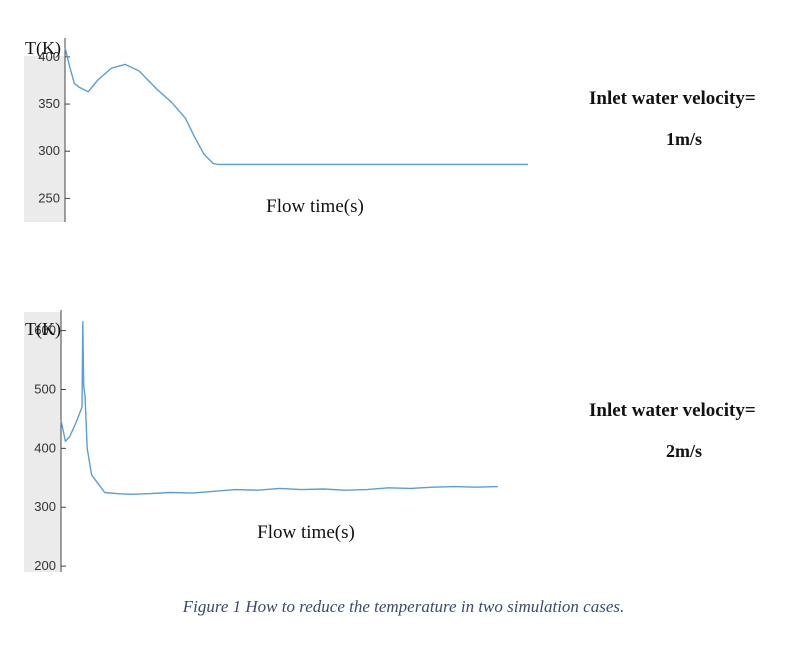  Describe the element at coordinates (684, 139) in the screenshot. I see `chart-1-velocity-value: 1m/s` at that location.